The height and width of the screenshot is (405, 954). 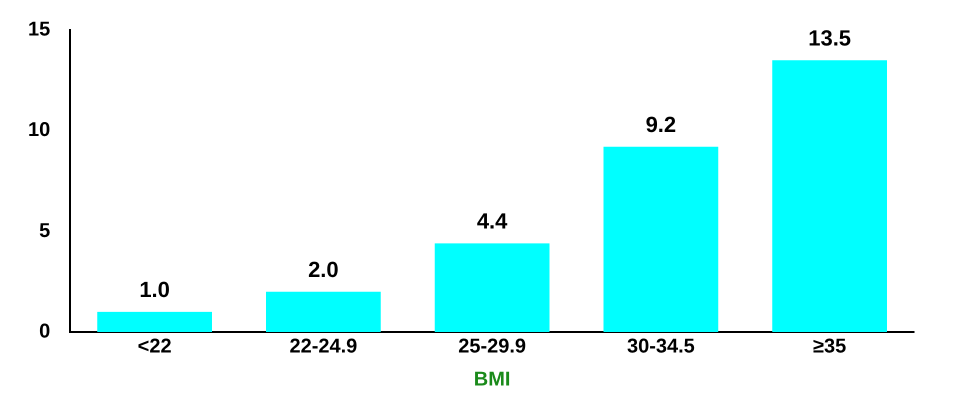 What do you see at coordinates (39, 130) in the screenshot?
I see `y-tick-label: 10` at bounding box center [39, 130].